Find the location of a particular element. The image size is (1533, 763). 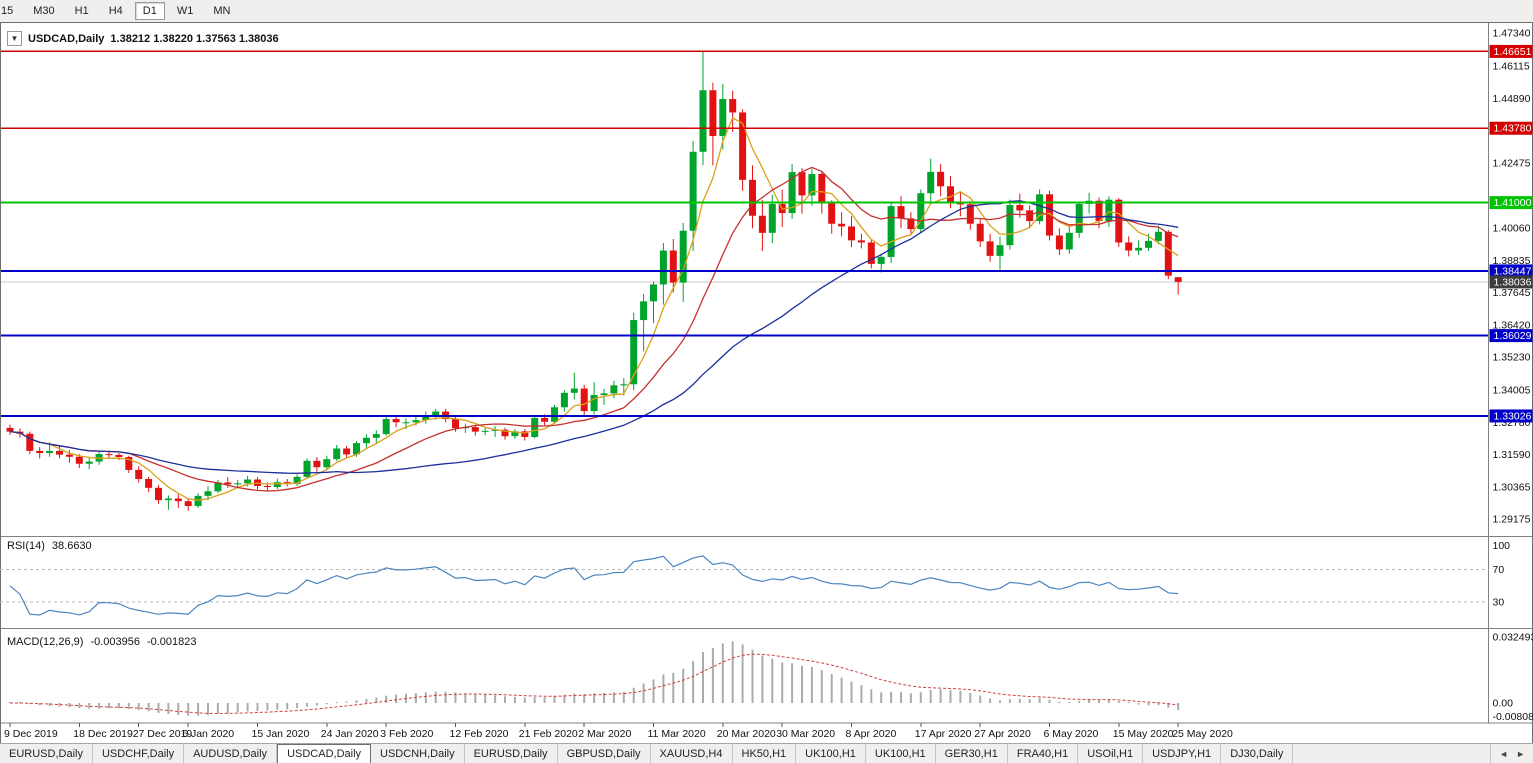

macd-pane: 0.032493 0.00-0.008086 is located at coordinates (771, 677).